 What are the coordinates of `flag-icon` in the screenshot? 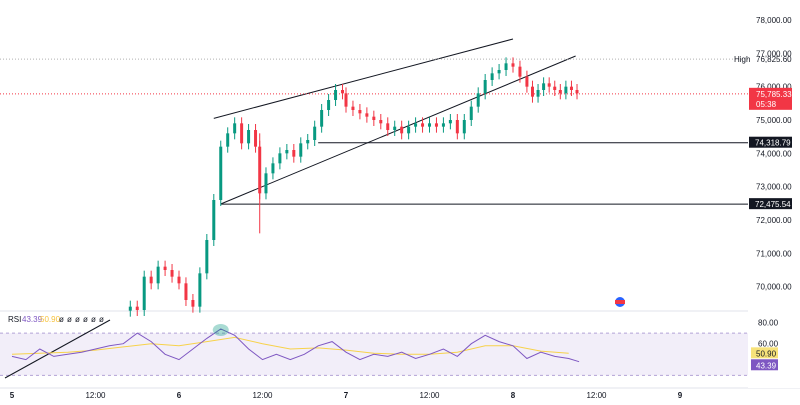 It's located at (620, 302).